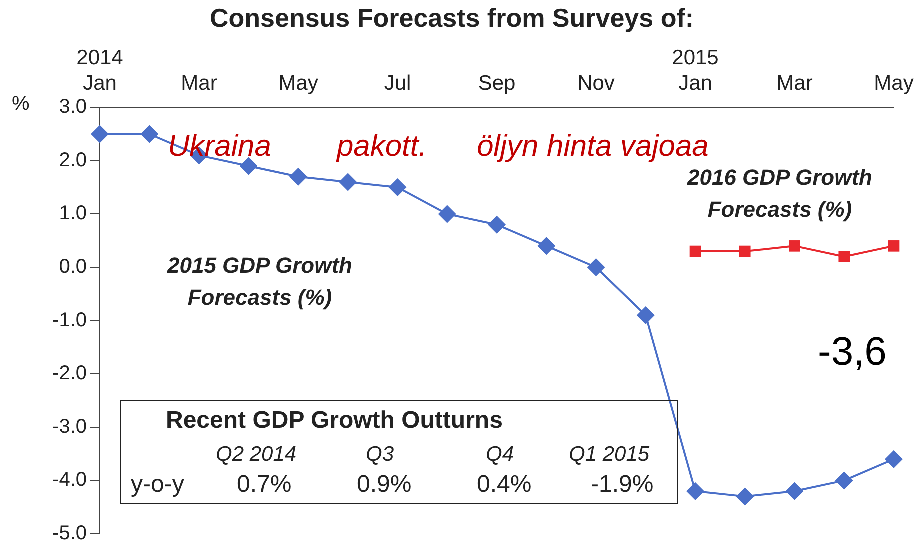 The image size is (922, 550). I want to click on annotation: 0.9%, so click(384, 485).